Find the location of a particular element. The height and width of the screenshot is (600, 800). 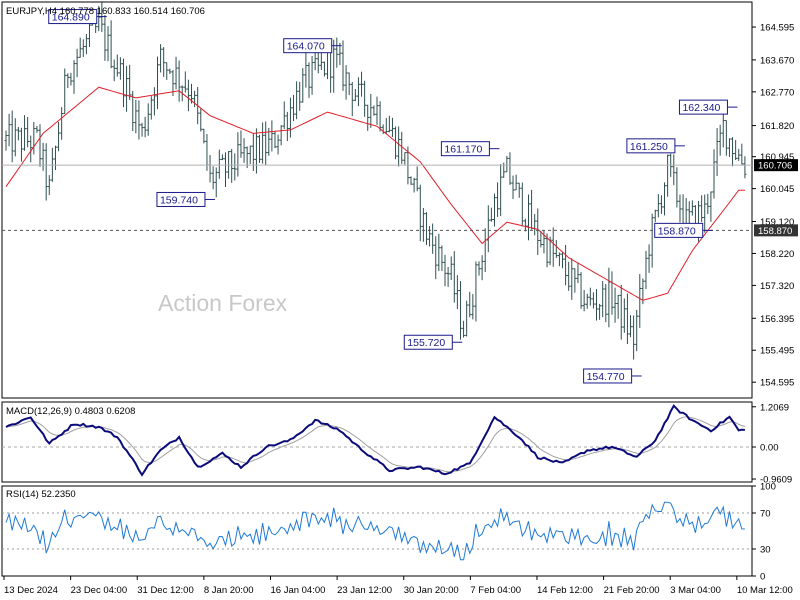

current-price-tag-bg is located at coordinates (776, 165).